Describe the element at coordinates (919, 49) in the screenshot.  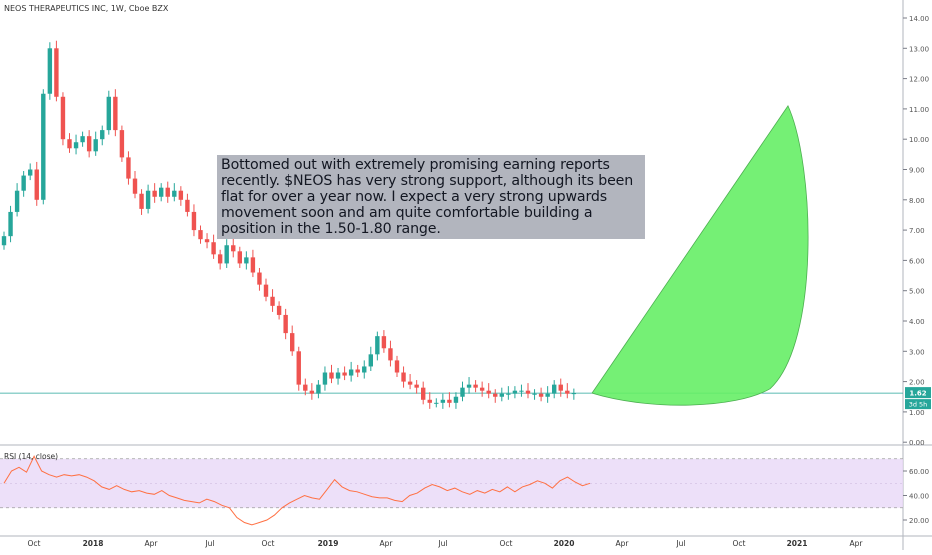
I see `price-tick-label: 13.00` at that location.